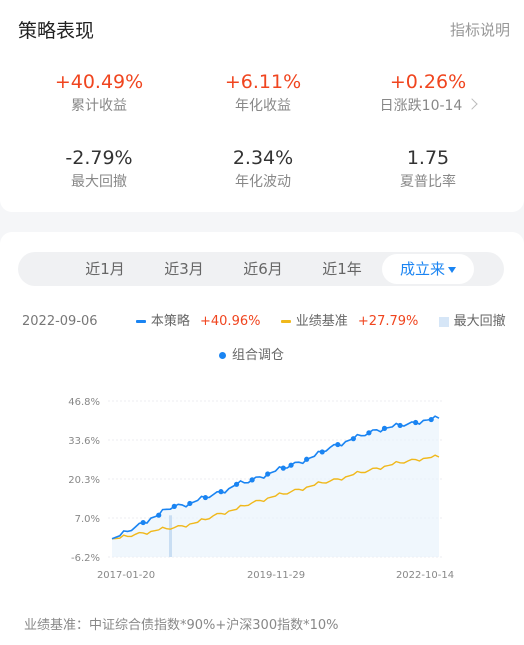 The image size is (524, 645). What do you see at coordinates (181, 625) in the screenshot?
I see `benchmark-note: 业绩基准：中证综合债指数*90%+沪深300指数*10%` at bounding box center [181, 625].